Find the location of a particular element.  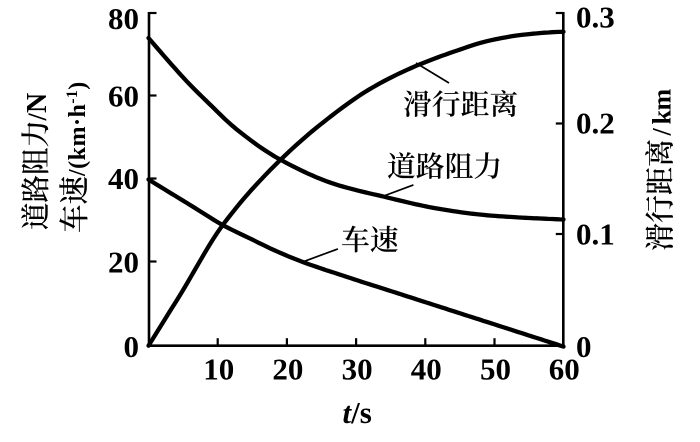

svg-text: t/s is located at coordinates (357, 412).